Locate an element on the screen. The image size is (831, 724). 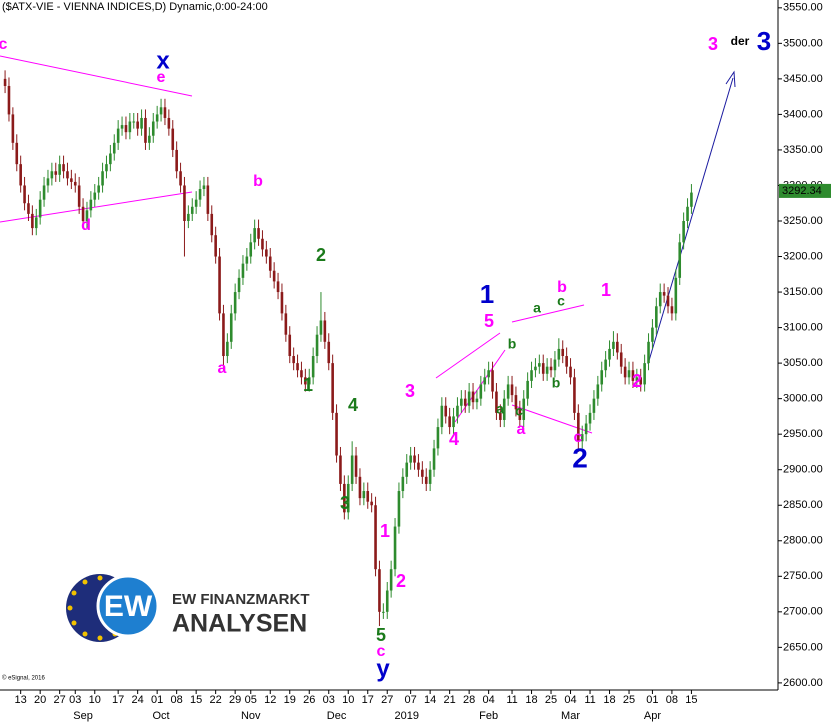
x-month-label: Oct is located at coordinates (160, 716).